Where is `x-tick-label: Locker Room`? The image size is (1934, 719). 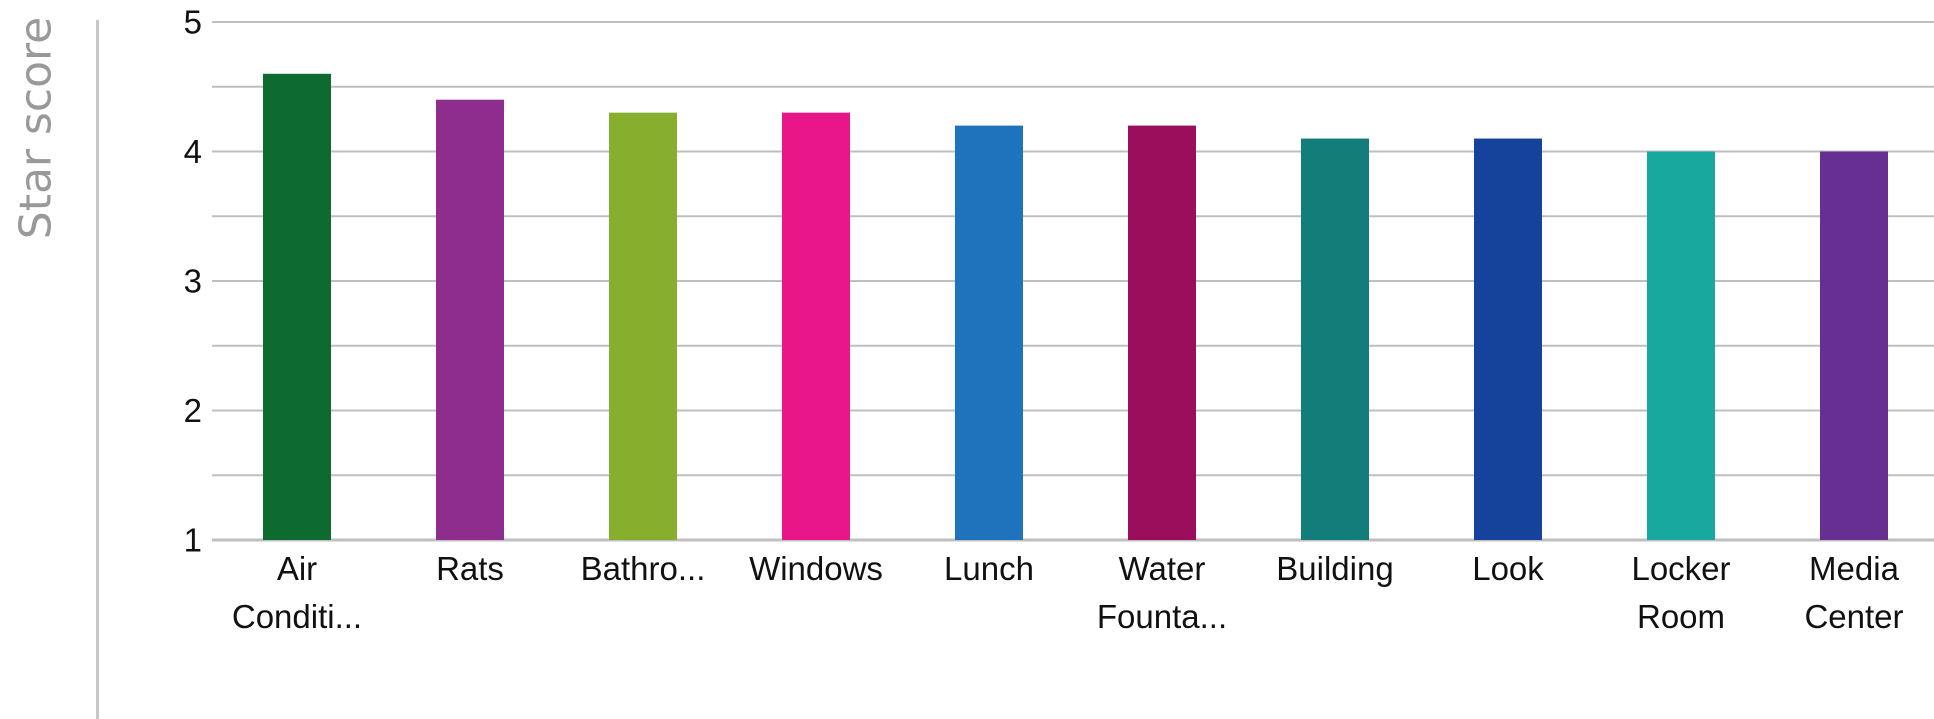 x-tick-label: Locker Room is located at coordinates (1680, 592).